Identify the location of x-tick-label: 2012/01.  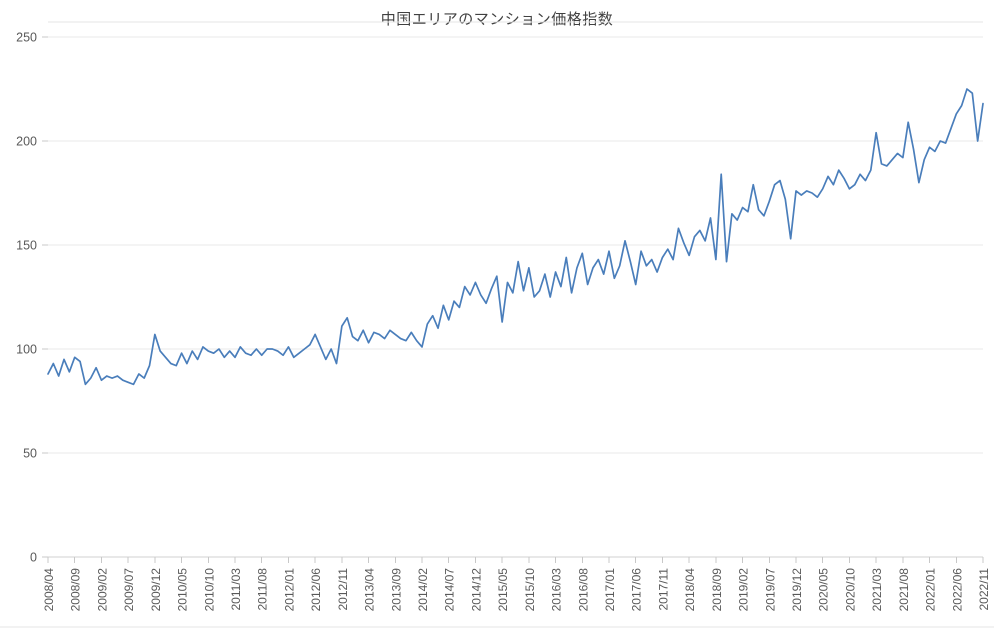
(289, 590).